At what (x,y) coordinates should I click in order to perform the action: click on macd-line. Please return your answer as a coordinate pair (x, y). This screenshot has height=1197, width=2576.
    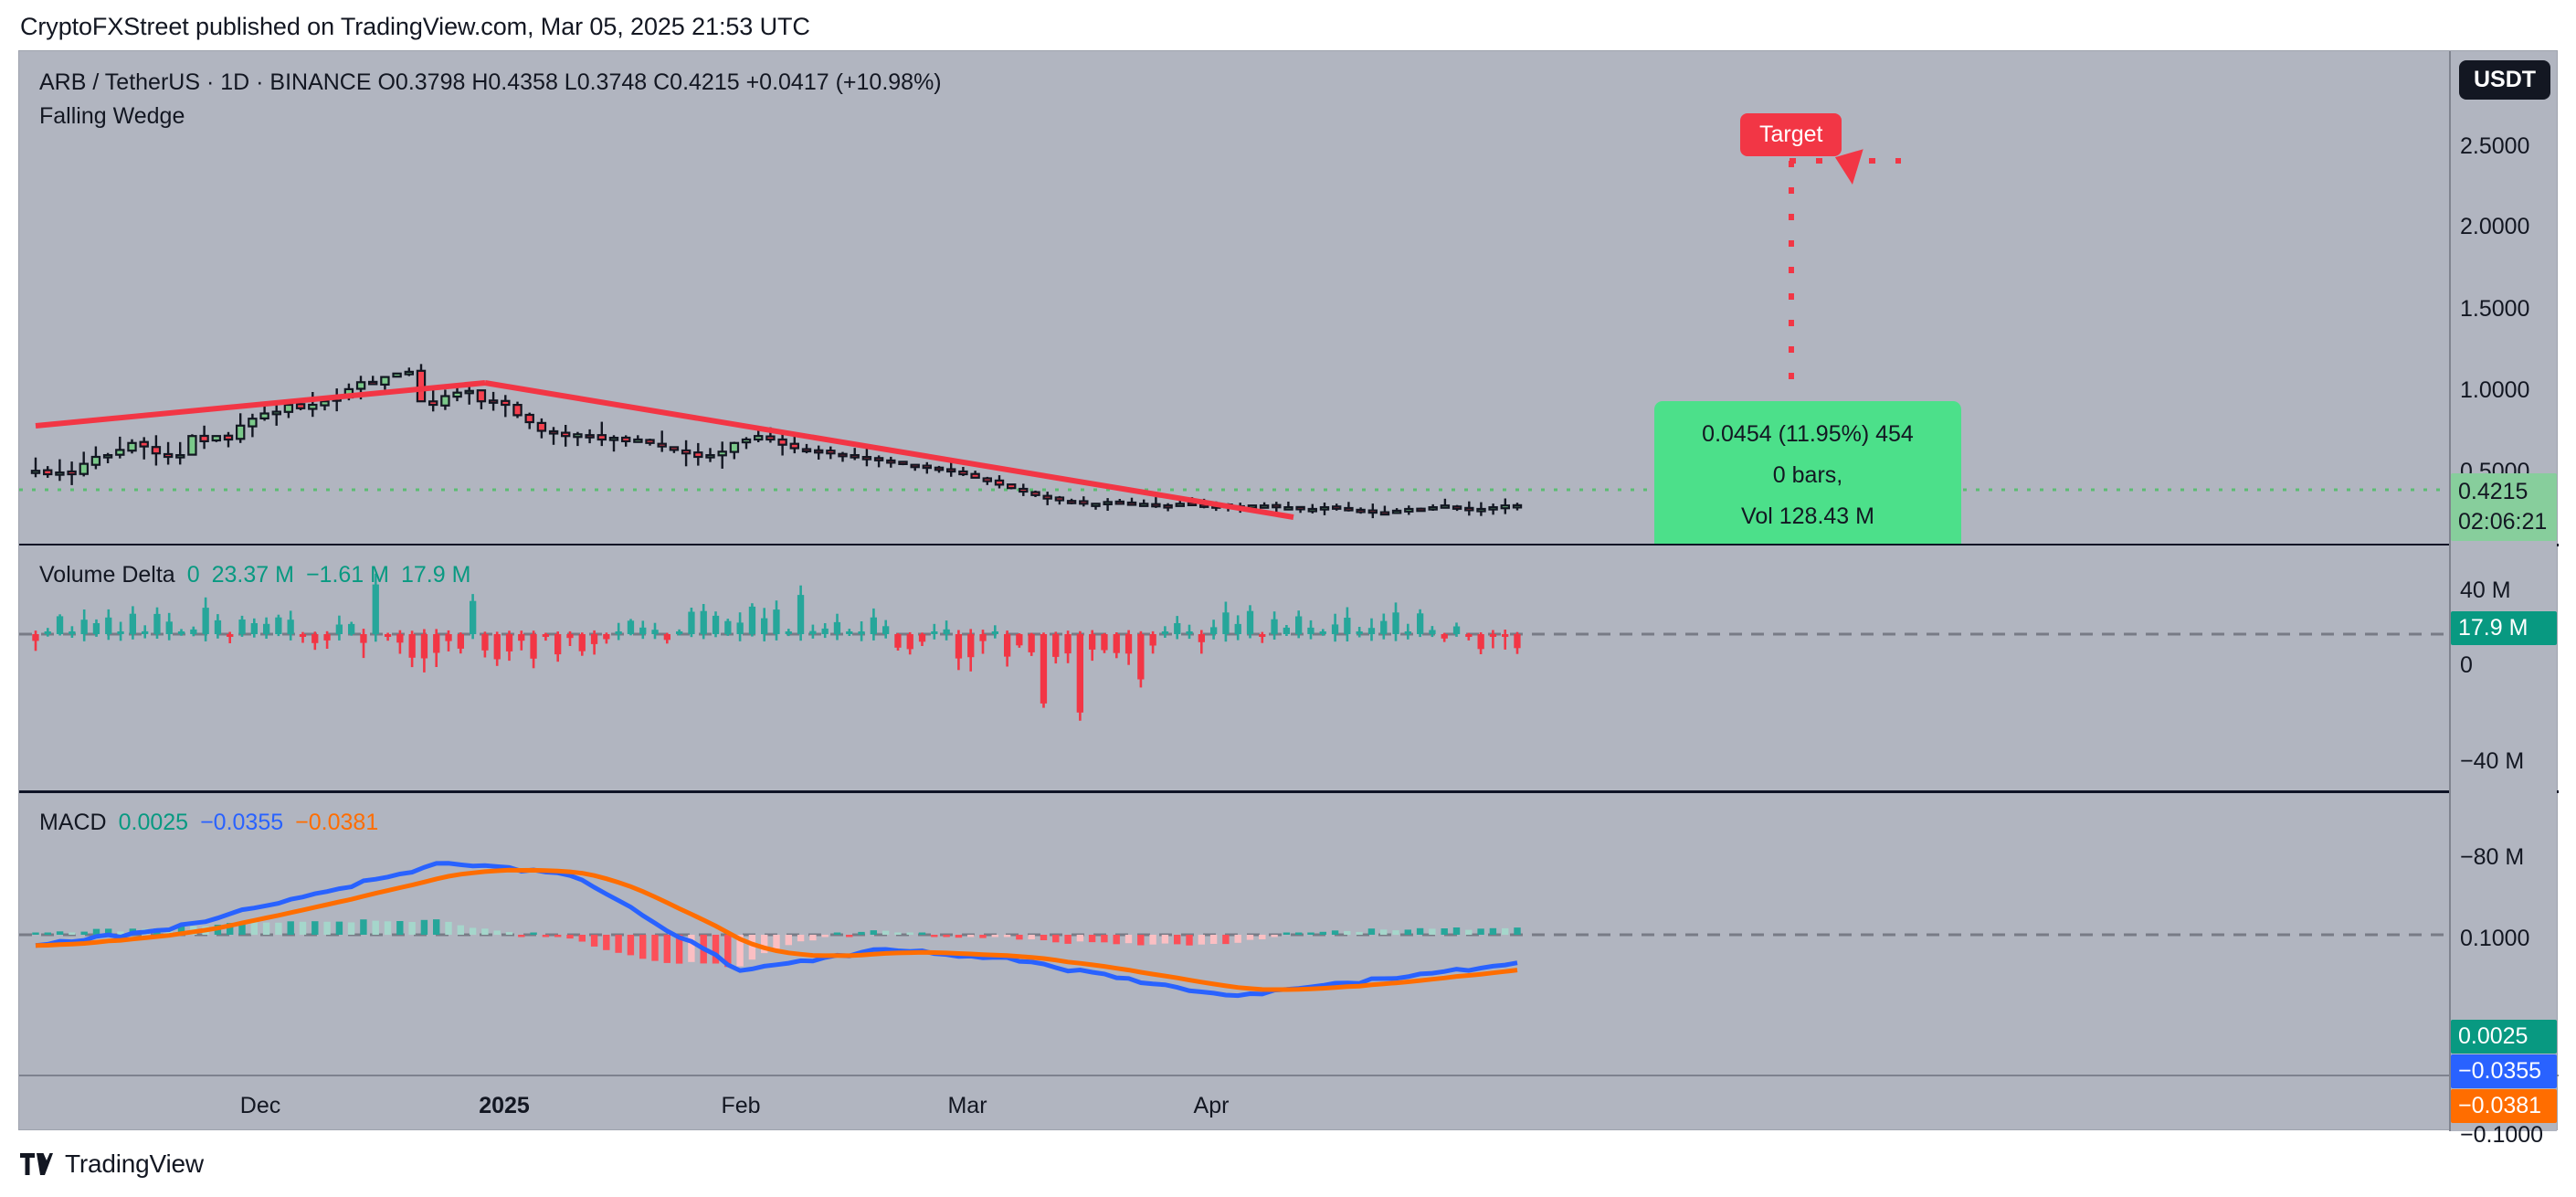
    Looking at the image, I should click on (776, 930).